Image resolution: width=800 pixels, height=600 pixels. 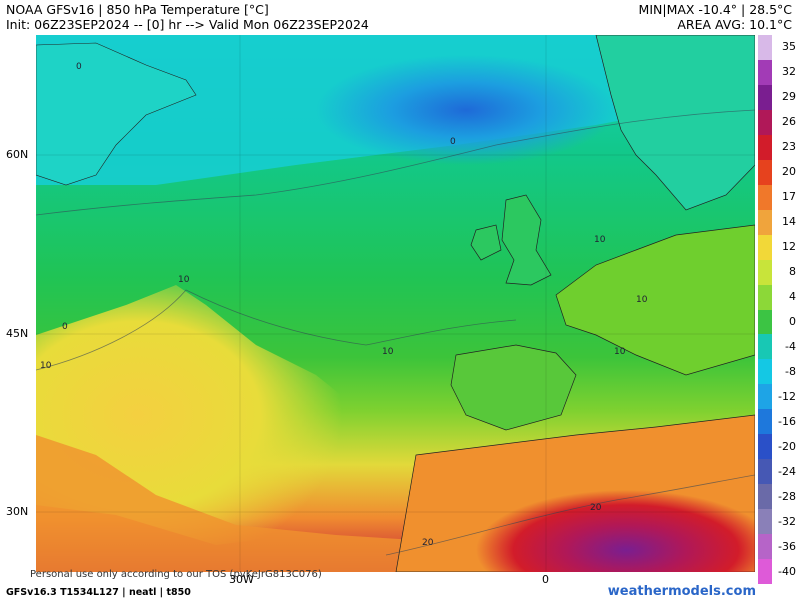 I want to click on colorbar-label: 29, so click(x=789, y=97).